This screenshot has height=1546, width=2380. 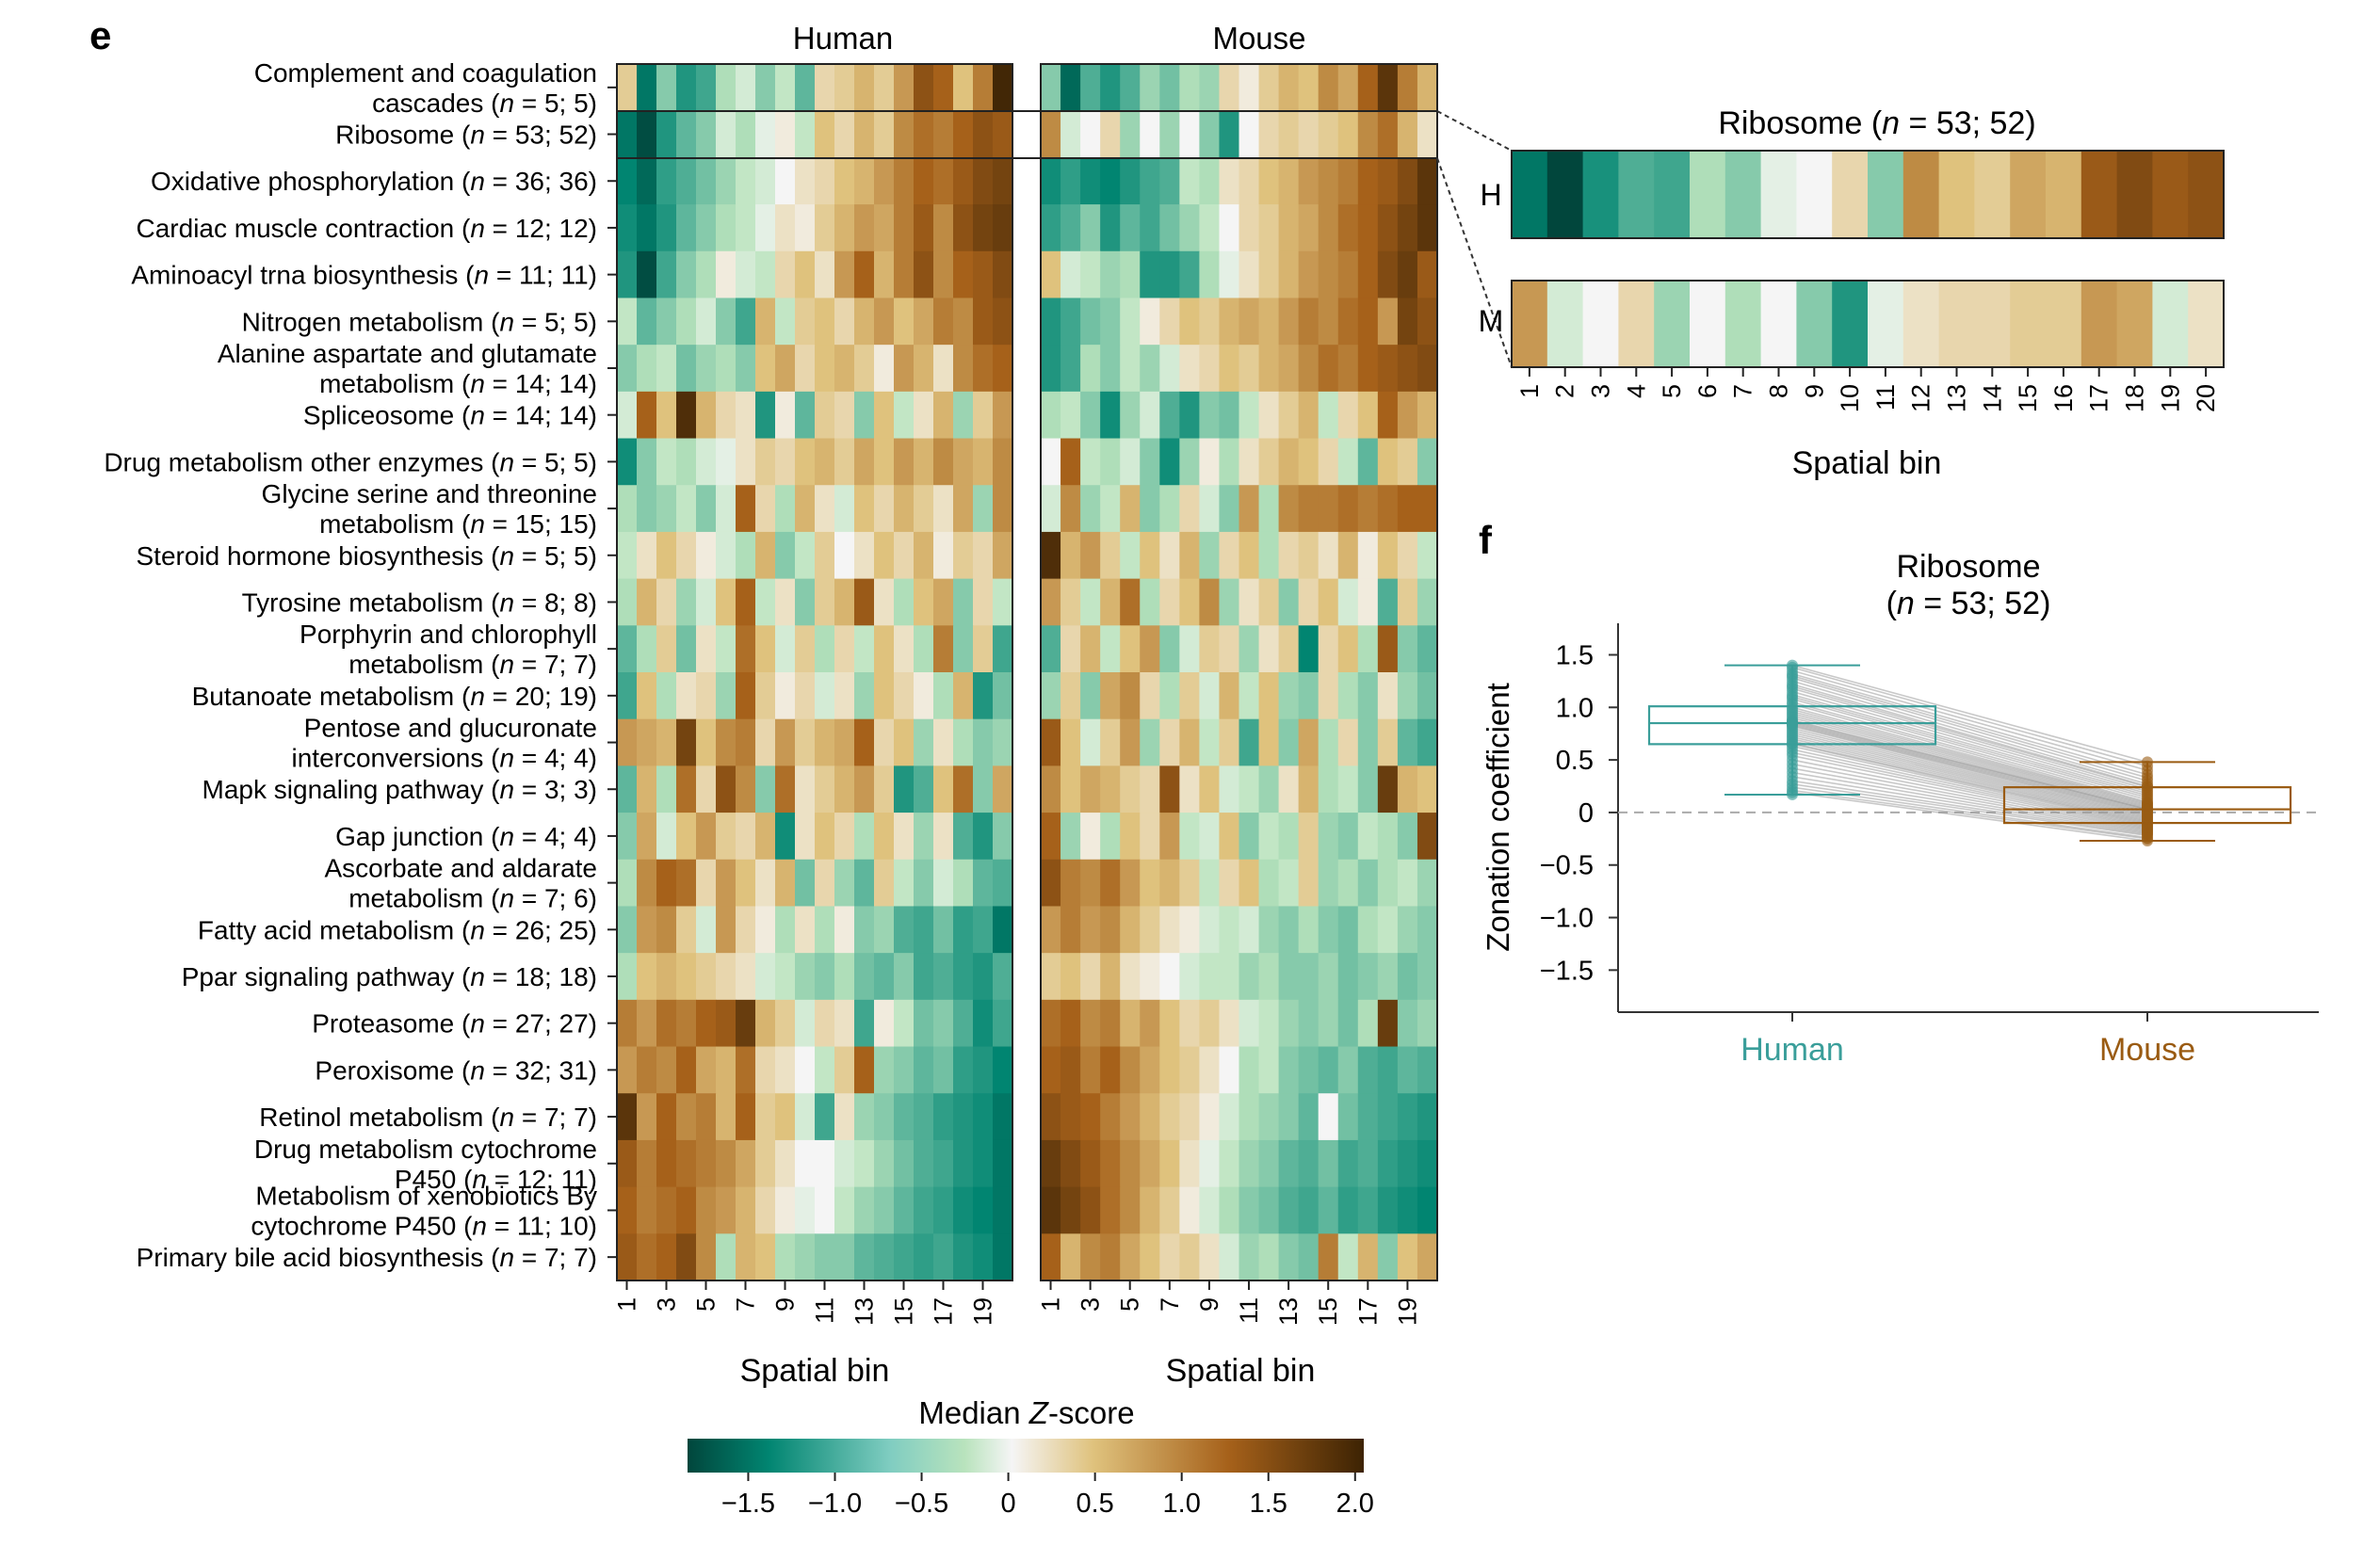 What do you see at coordinates (1885, 397) in the screenshot?
I see `zoom-x-tick-label: 11` at bounding box center [1885, 397].